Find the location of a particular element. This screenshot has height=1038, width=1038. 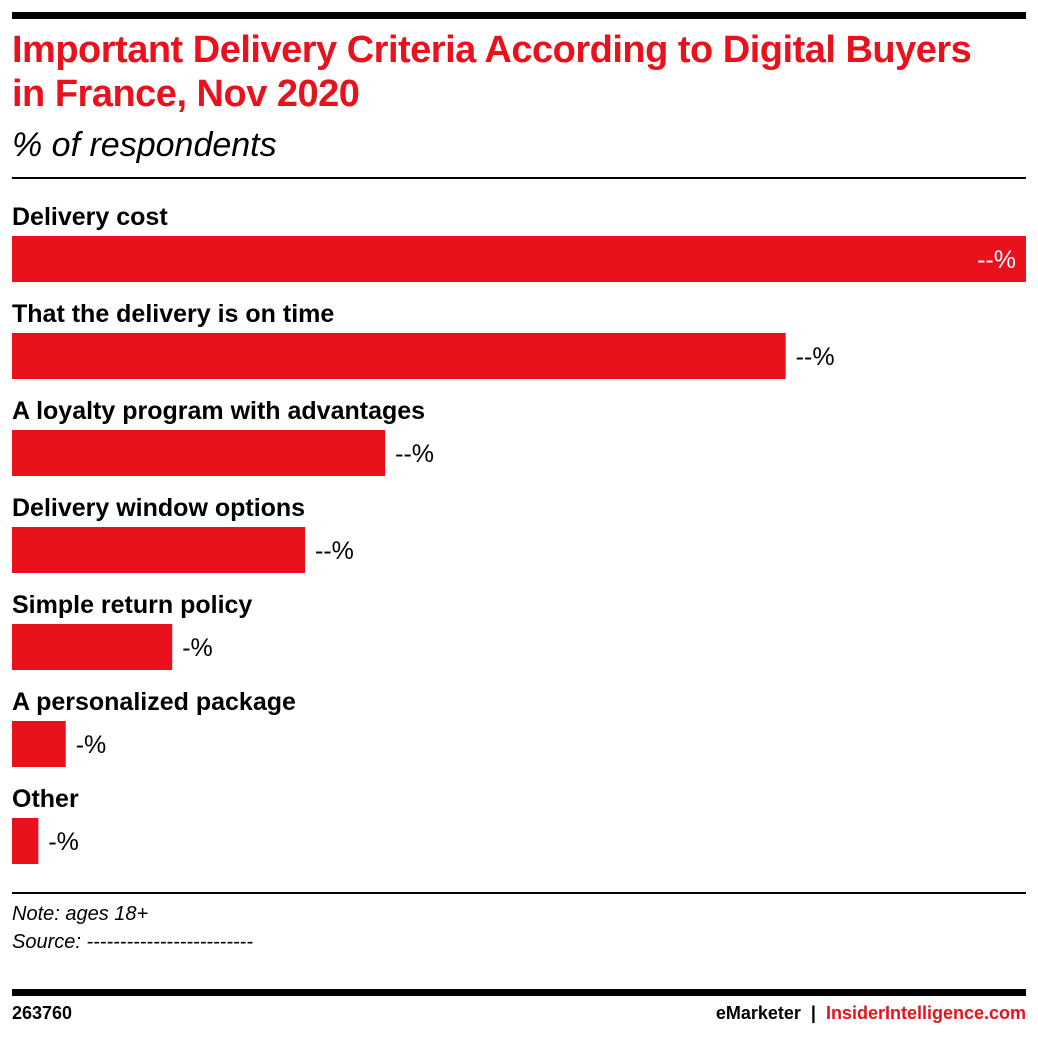

chart-source: Source: ------------------------- is located at coordinates (132, 942).